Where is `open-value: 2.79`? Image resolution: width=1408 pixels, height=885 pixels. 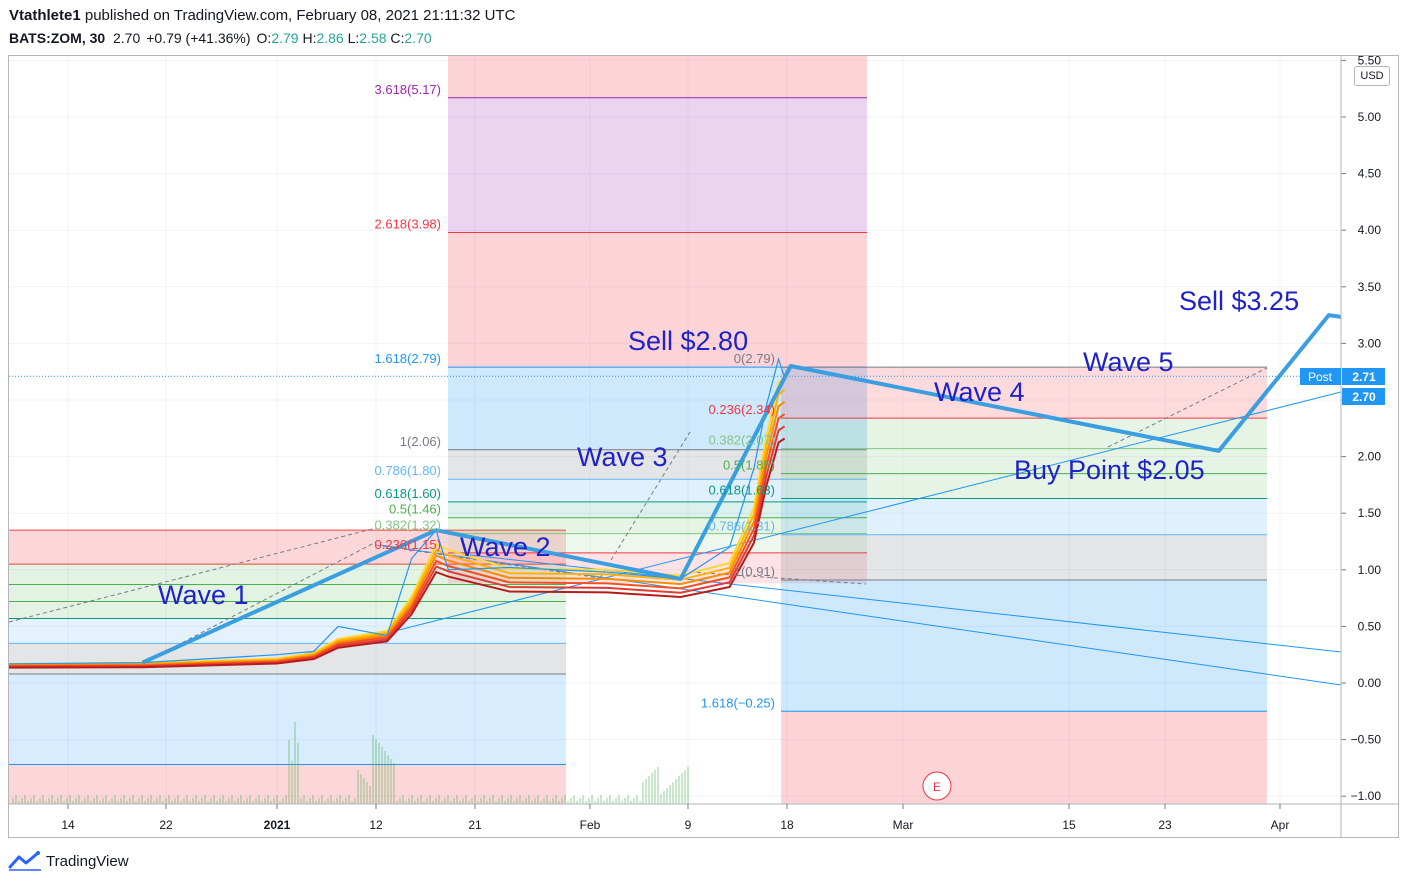 open-value: 2.79 is located at coordinates (285, 38).